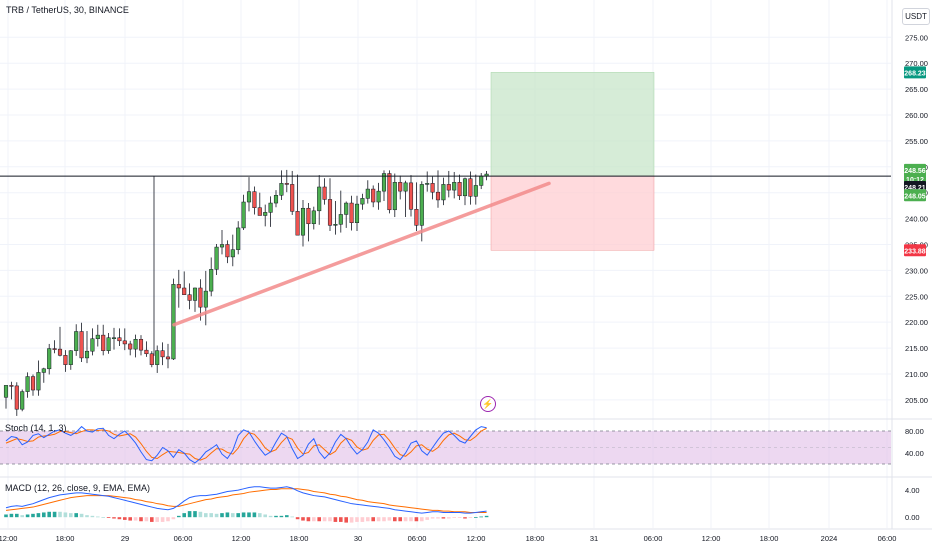 The image size is (932, 555). What do you see at coordinates (916, 219) in the screenshot?
I see `price-tick-label-7: 240.00` at bounding box center [916, 219].